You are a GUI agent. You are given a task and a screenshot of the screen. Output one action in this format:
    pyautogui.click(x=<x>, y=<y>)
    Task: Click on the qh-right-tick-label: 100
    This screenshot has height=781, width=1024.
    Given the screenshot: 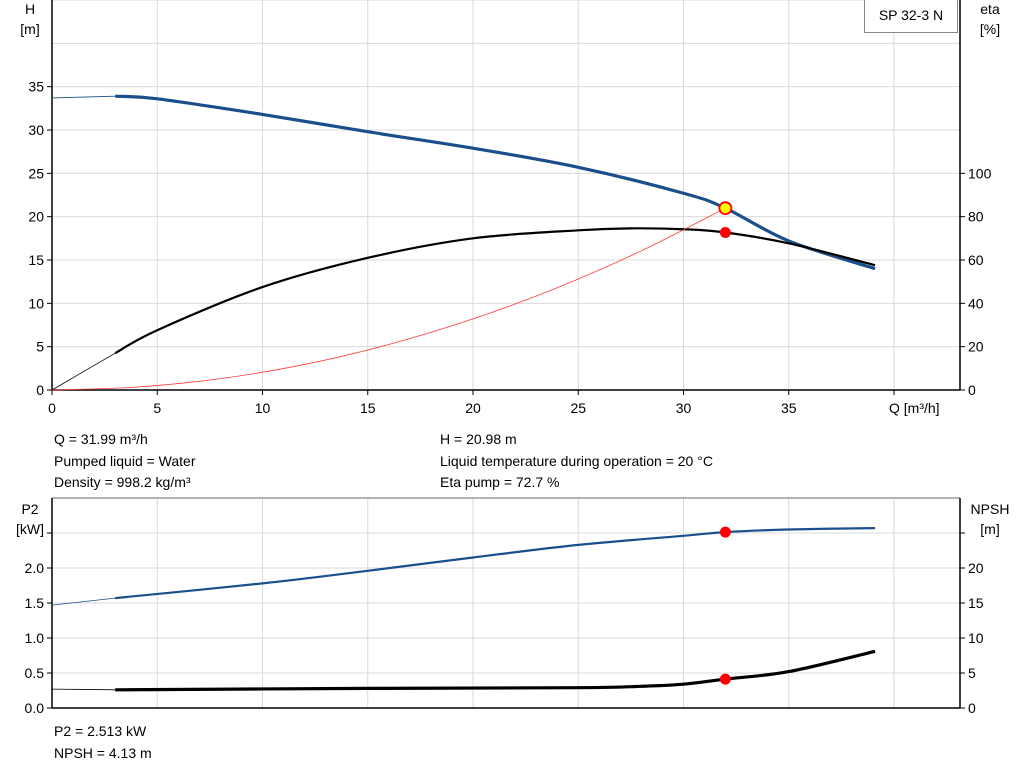 What is the action you would take?
    pyautogui.click(x=980, y=173)
    